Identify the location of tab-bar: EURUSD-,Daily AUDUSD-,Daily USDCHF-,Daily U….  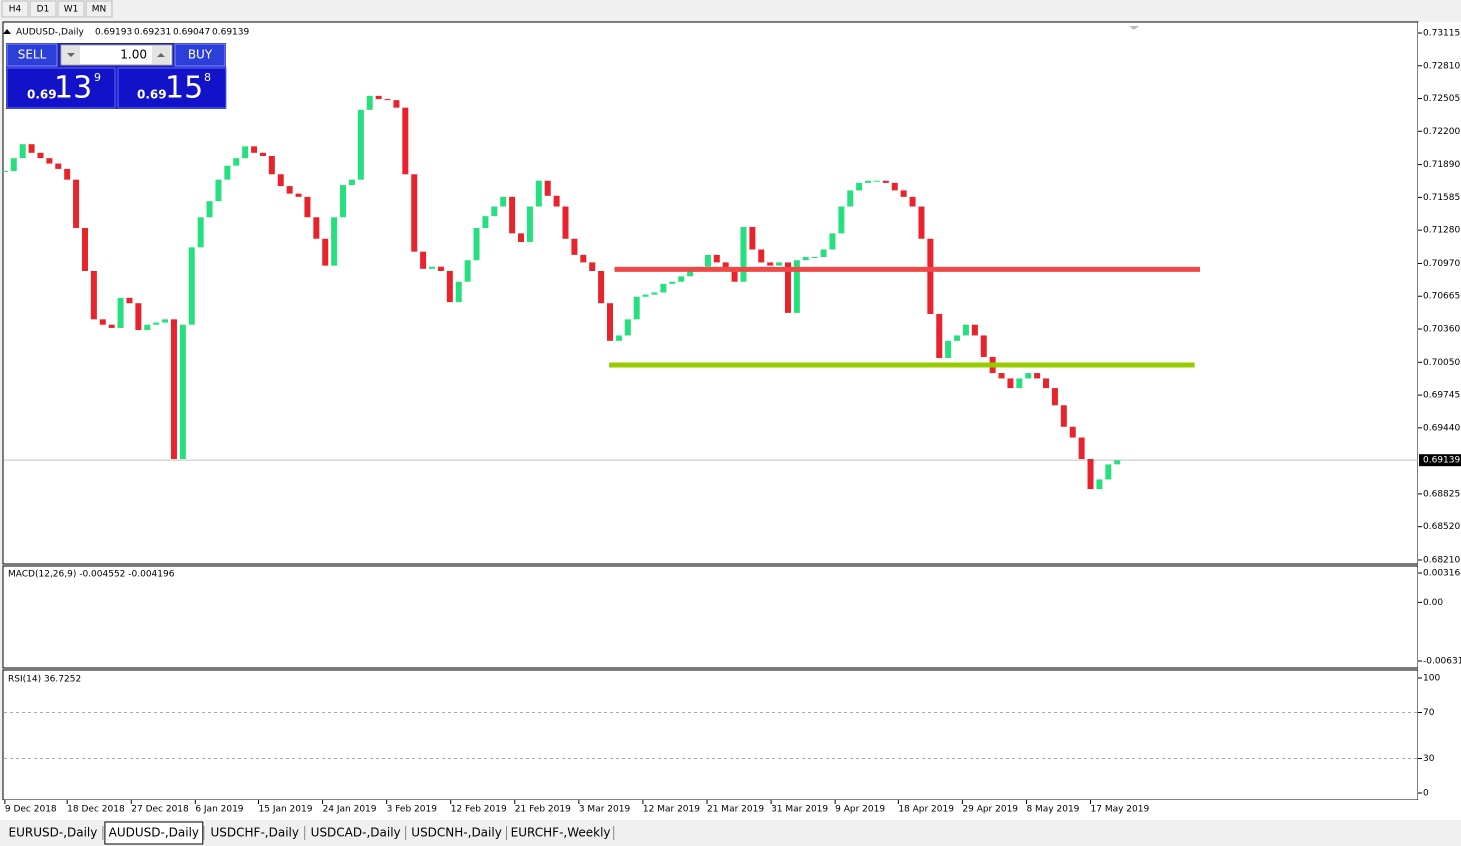
(730, 833).